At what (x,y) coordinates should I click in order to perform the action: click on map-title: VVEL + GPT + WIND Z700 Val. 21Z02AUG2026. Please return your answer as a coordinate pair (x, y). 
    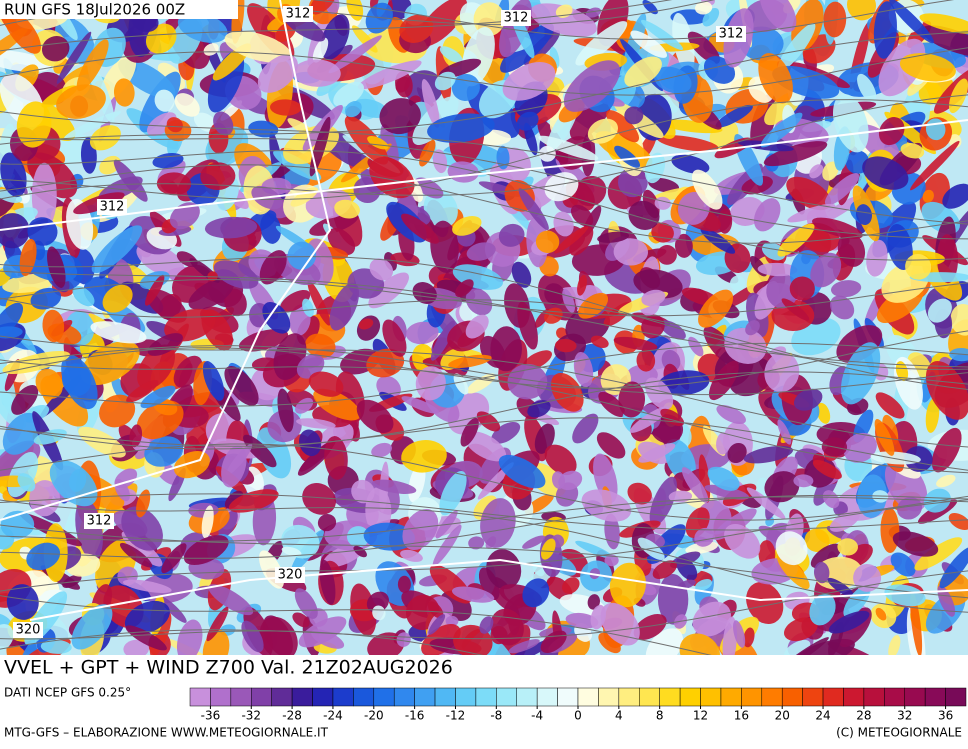
    Looking at the image, I should click on (228, 668).